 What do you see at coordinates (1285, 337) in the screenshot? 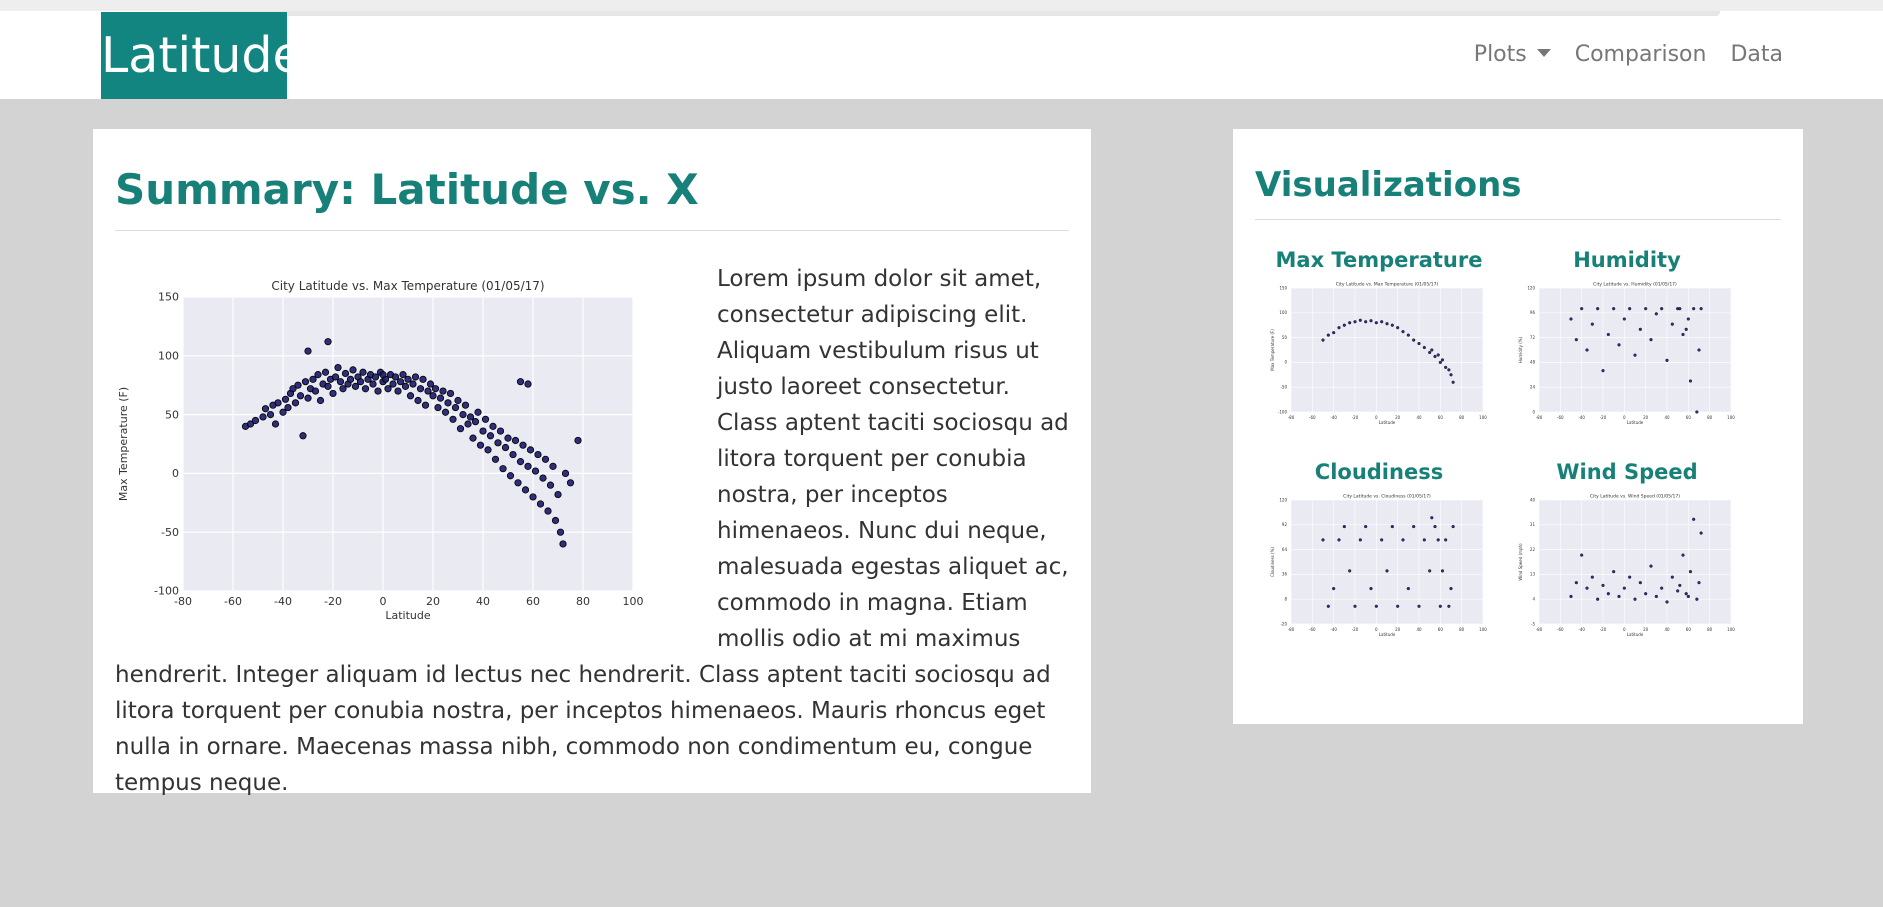
I see `y-tick-label: 50` at bounding box center [1285, 337].